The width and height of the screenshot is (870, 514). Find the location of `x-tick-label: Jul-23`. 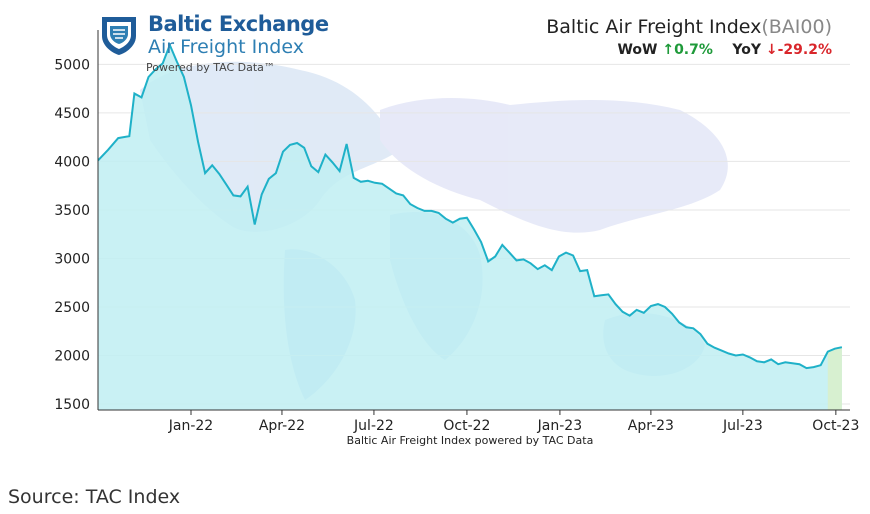

x-tick-label: Jul-23 is located at coordinates (742, 426).